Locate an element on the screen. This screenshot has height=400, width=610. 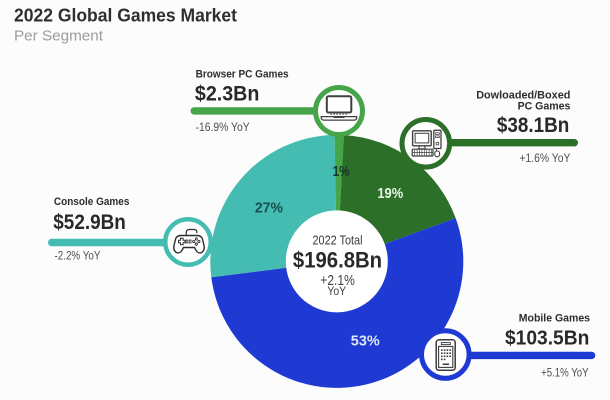
svg-text: PC Games is located at coordinates (544, 107).